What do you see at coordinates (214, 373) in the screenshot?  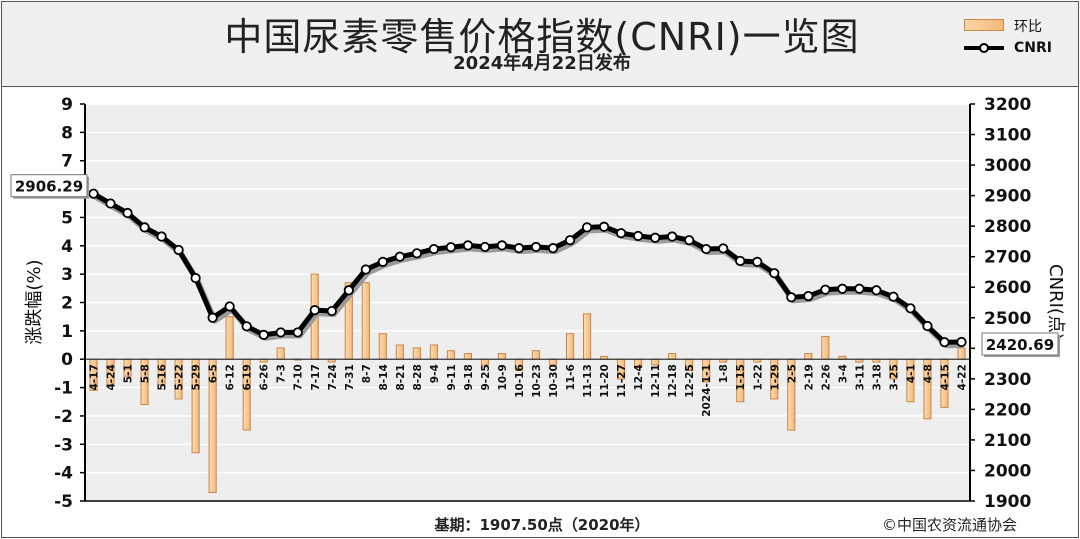 I see `category-label: 6-5` at bounding box center [214, 373].